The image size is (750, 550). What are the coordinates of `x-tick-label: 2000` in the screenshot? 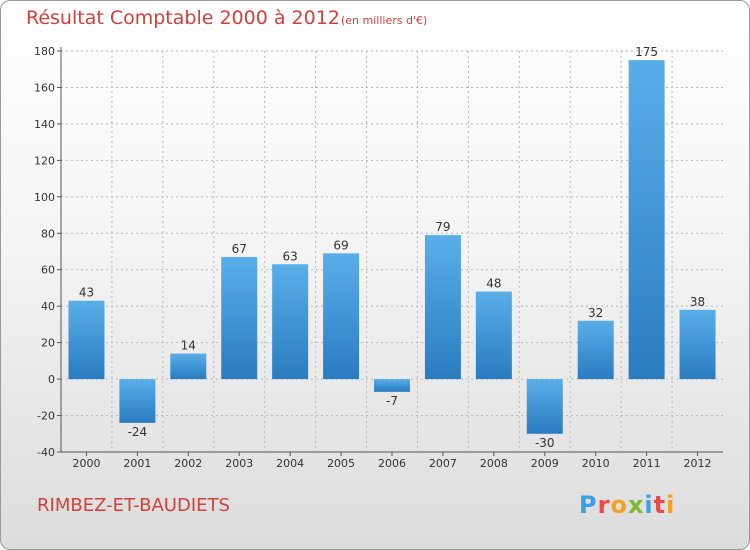 It's located at (86, 463).